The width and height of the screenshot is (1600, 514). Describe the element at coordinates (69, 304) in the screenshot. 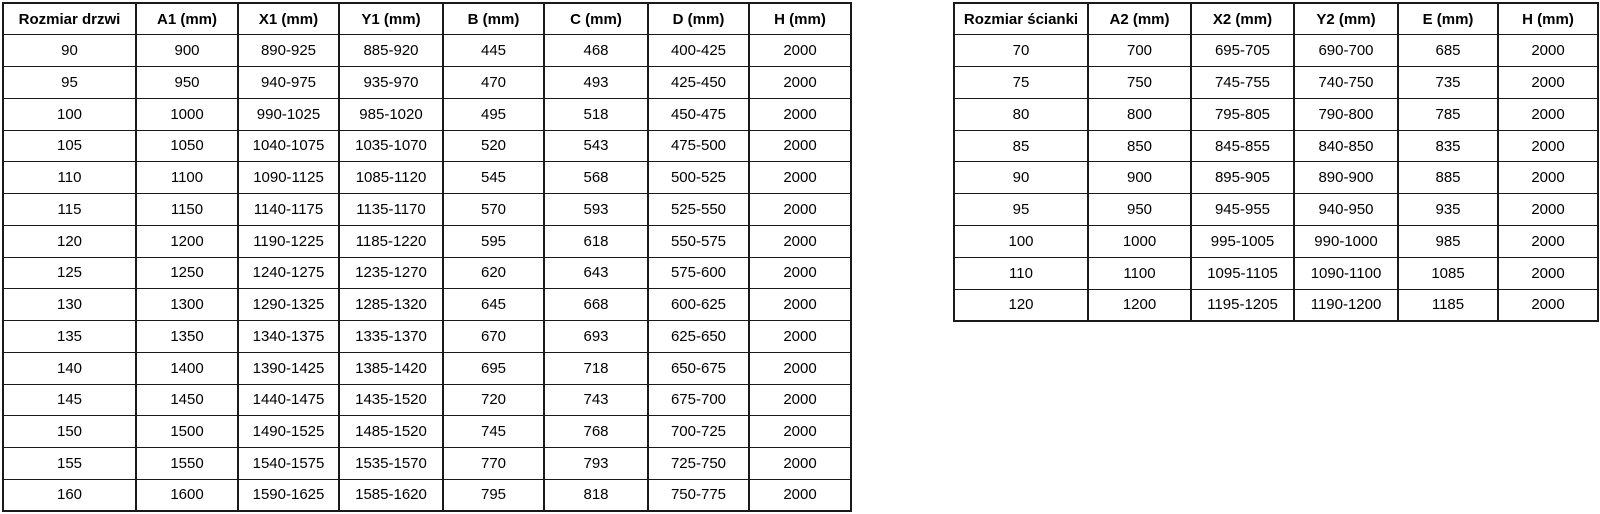

I see `table-cell: 130` at that location.